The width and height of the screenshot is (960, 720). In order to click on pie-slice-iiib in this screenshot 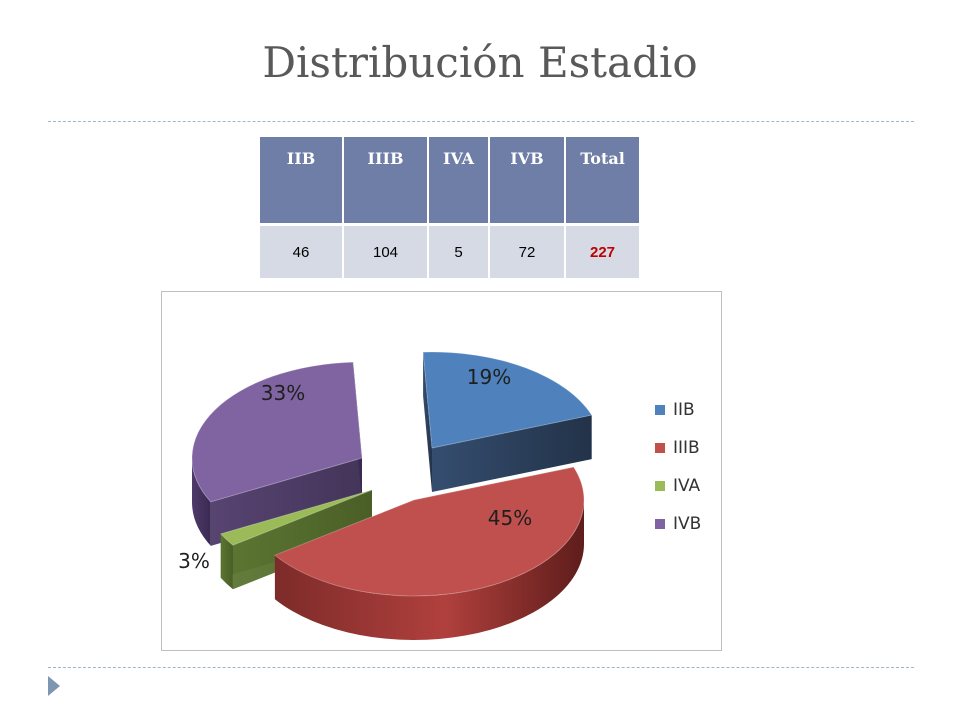, I will do `click(429, 553)`.